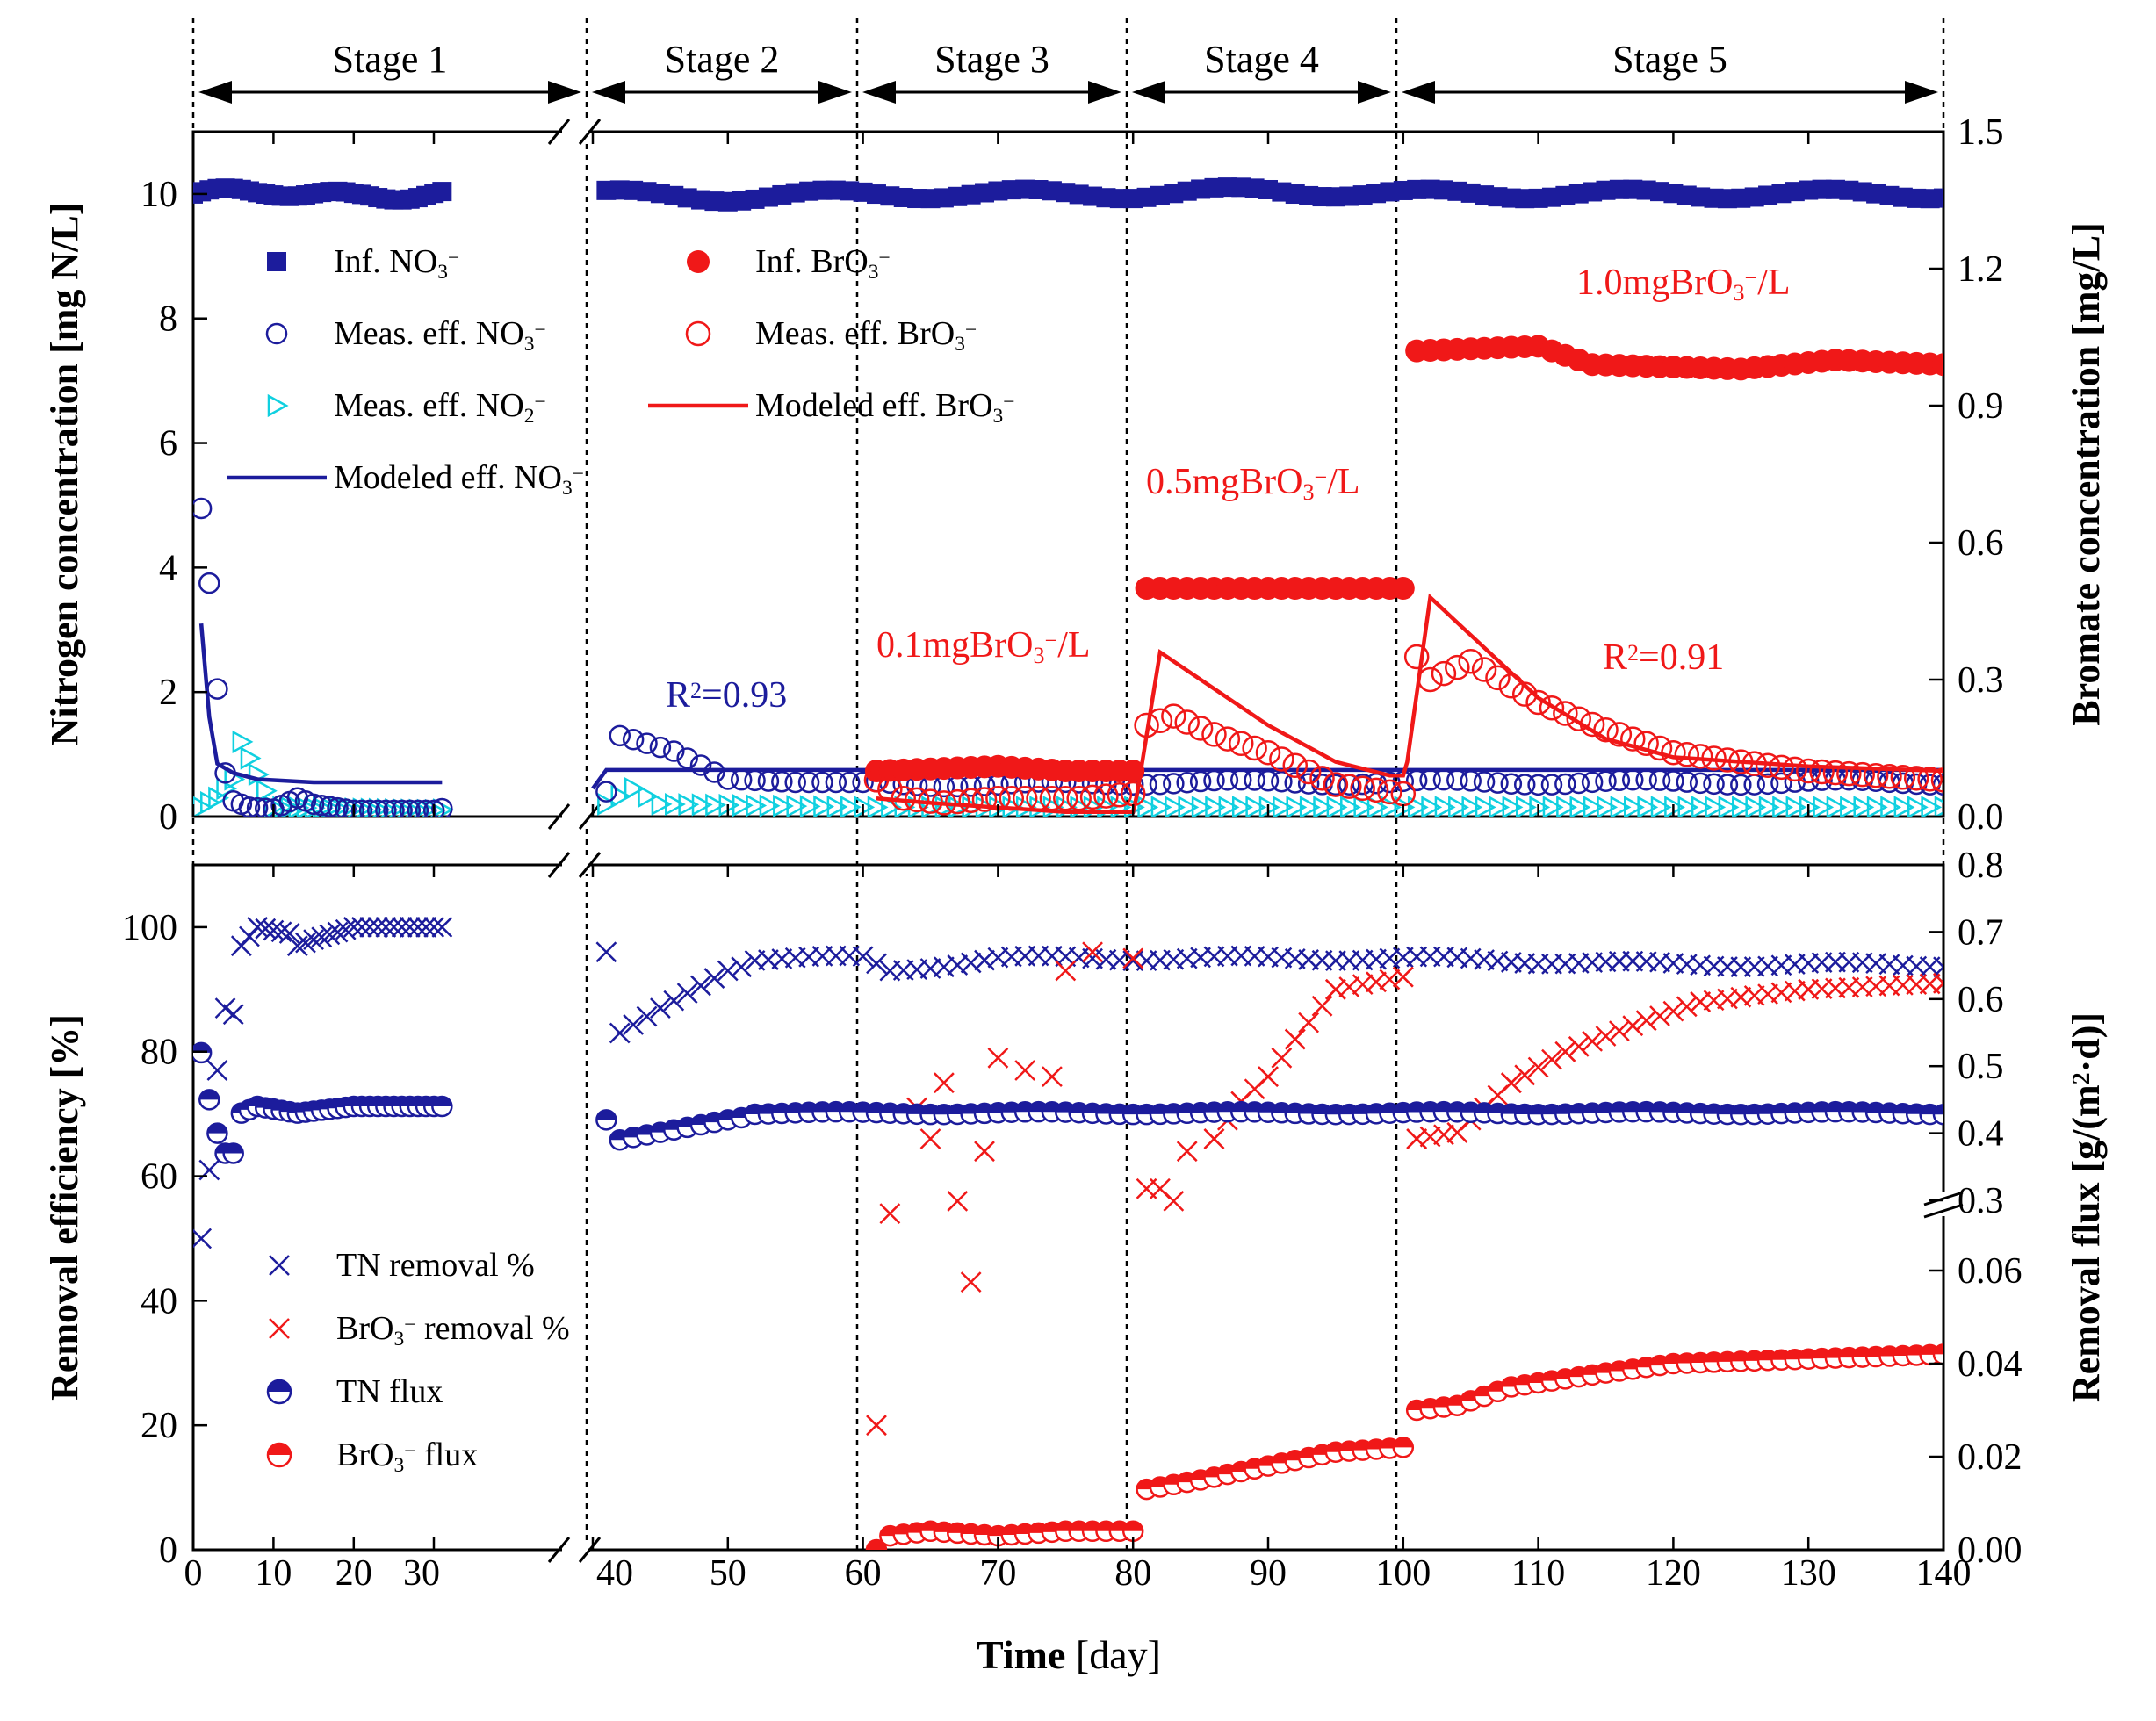 This screenshot has height=1721, width=2156. Describe the element at coordinates (722, 59) in the screenshot. I see `stage-label-2: Stage 2` at that location.